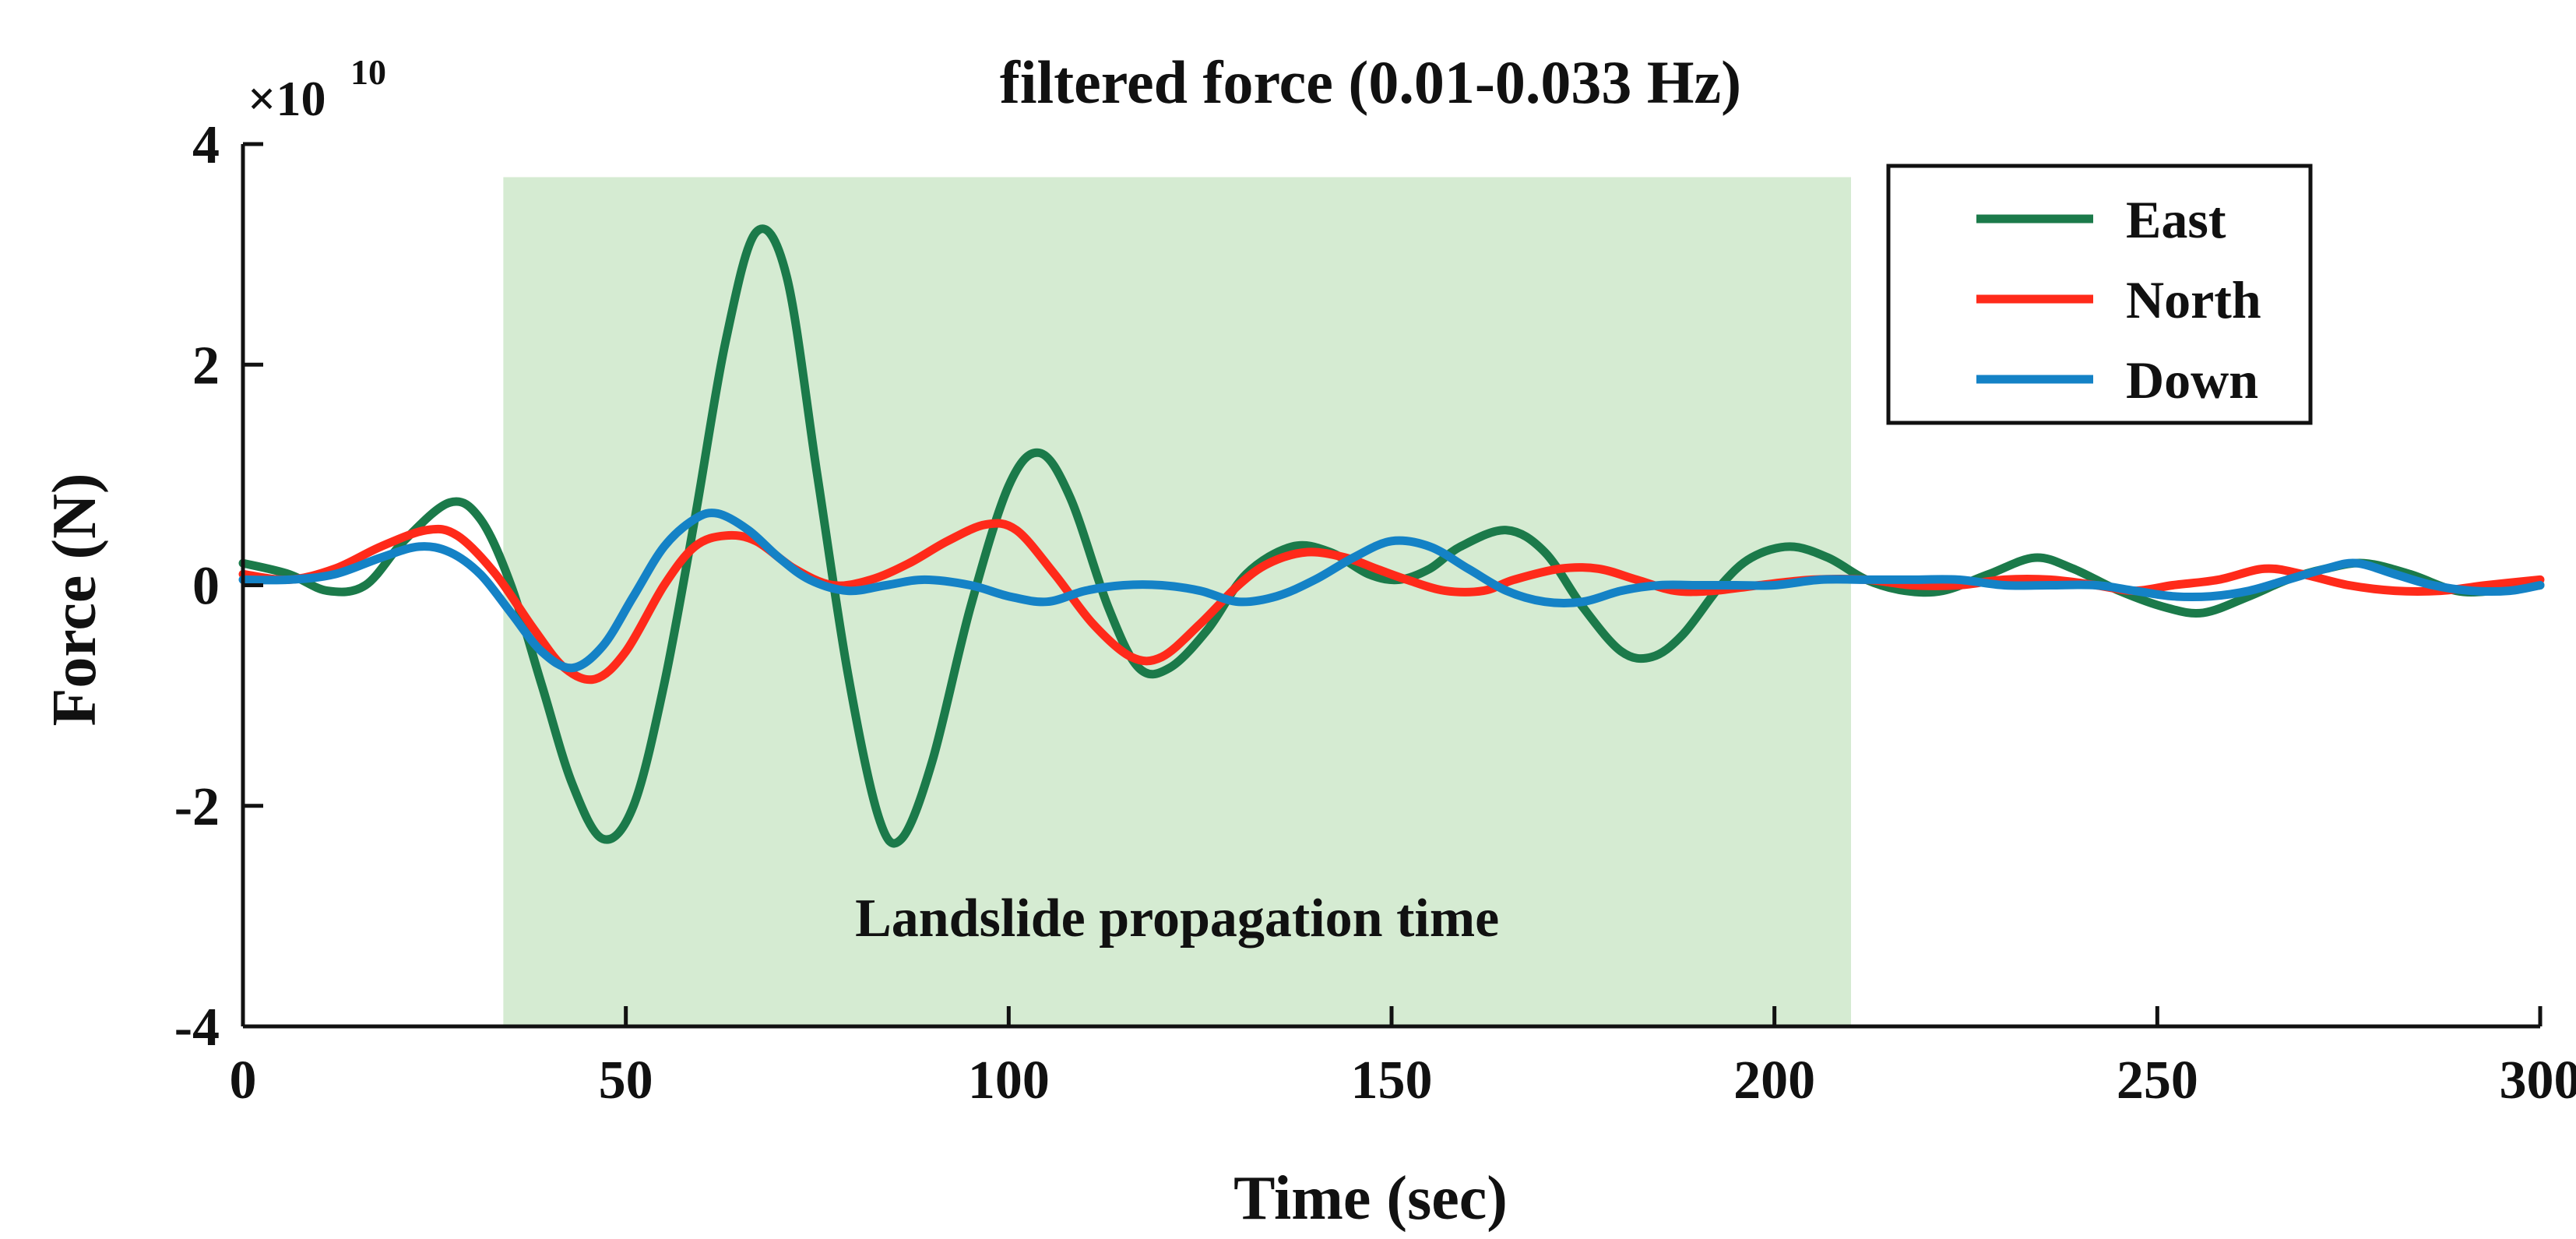 The image size is (2576, 1239). I want to click on legend-label-down: Down, so click(2192, 380).